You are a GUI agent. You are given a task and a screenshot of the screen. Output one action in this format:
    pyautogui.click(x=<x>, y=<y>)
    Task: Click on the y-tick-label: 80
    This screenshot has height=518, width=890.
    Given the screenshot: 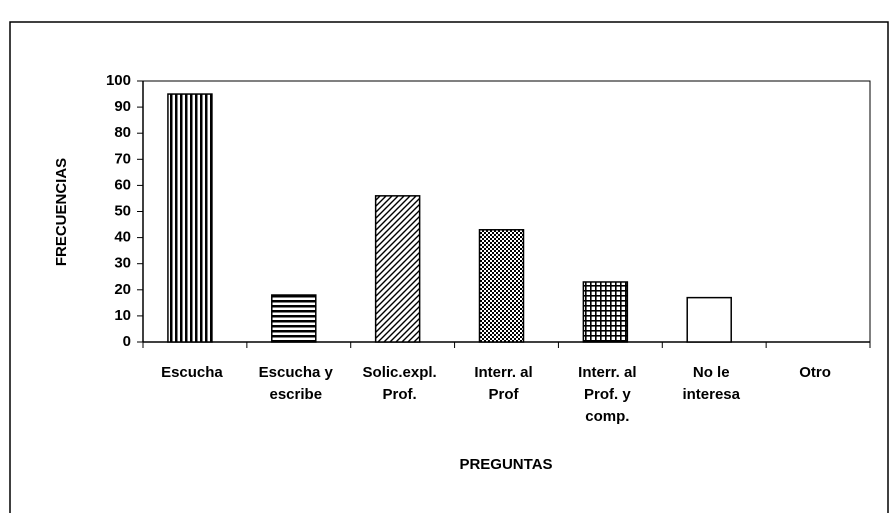 What is the action you would take?
    pyautogui.click(x=122, y=132)
    